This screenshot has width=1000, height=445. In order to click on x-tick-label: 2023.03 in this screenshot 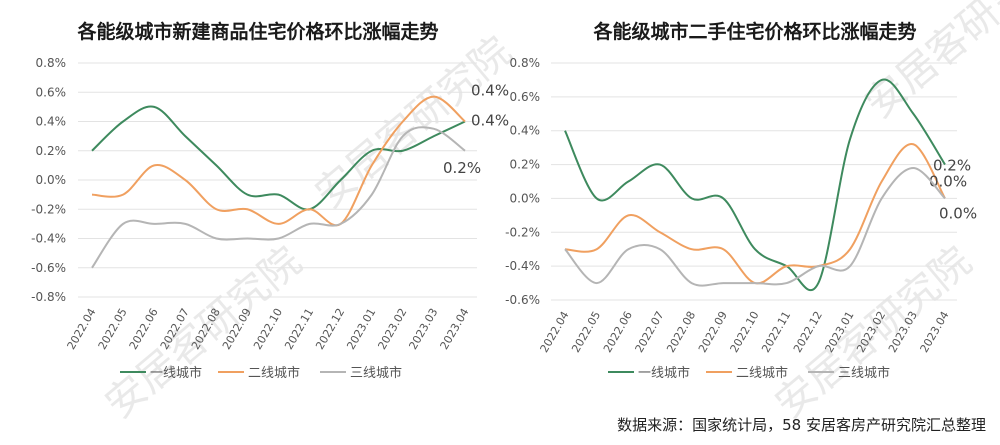, I will do `click(424, 329)`.